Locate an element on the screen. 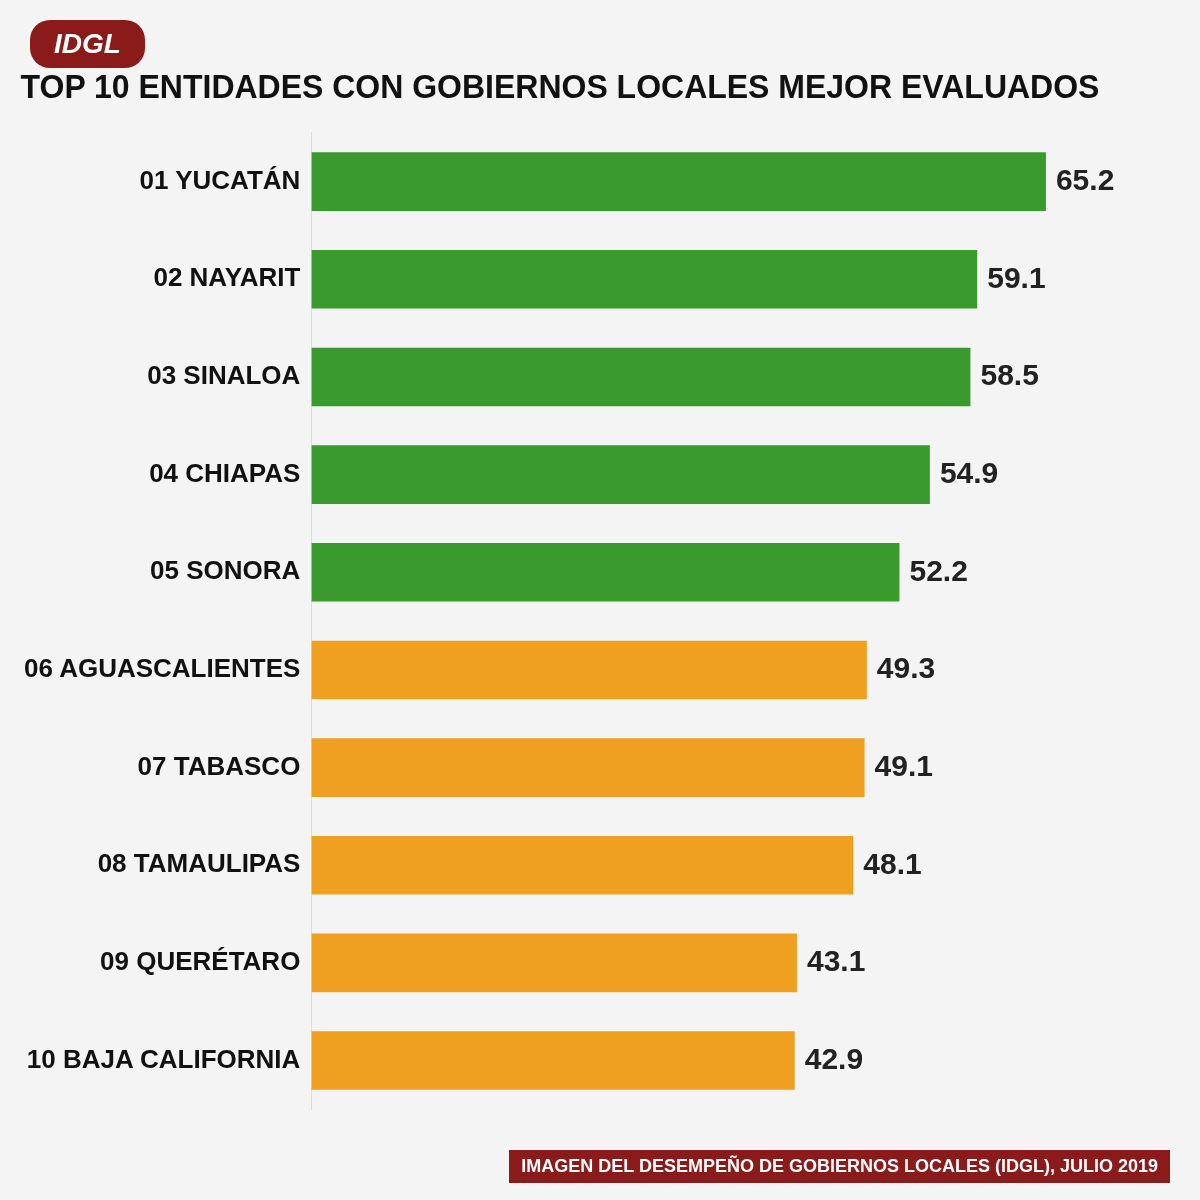 This screenshot has width=1200, height=1200. y-tick-label: 09 QUERÉTARO is located at coordinates (200, 961).